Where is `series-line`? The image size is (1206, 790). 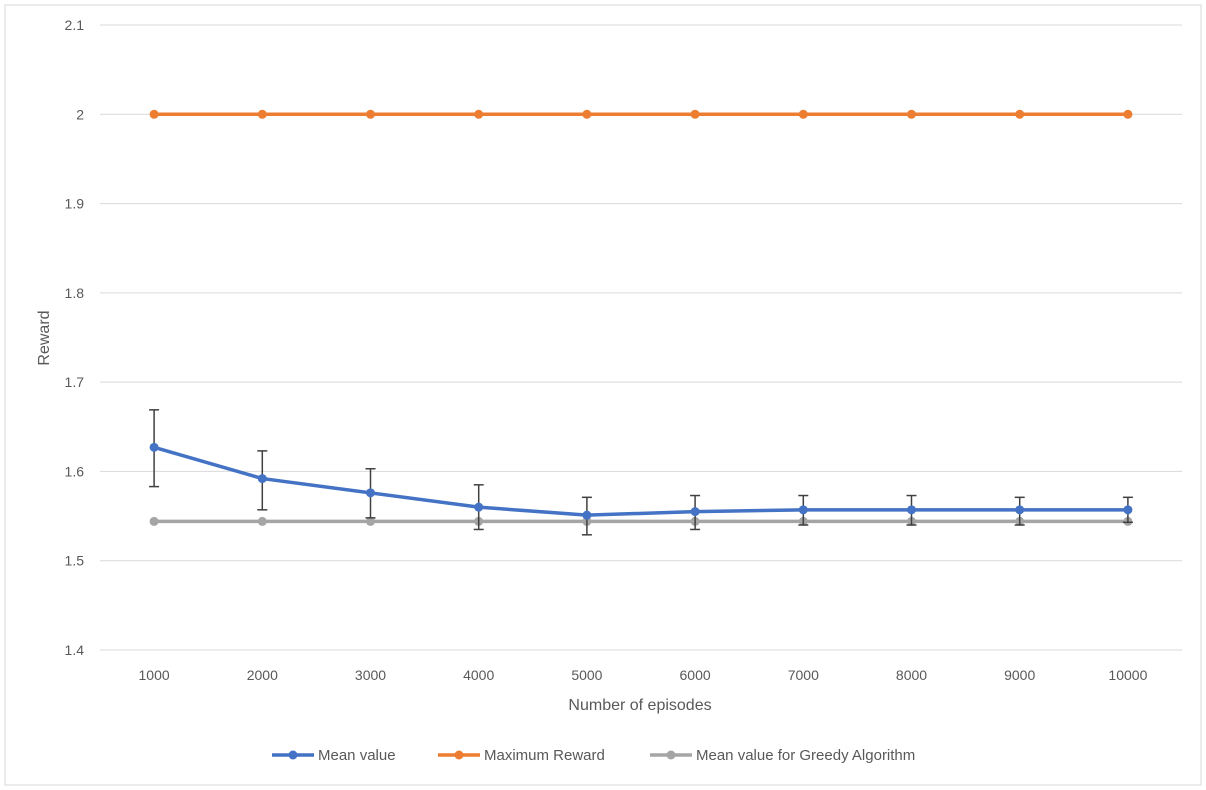
series-line is located at coordinates (640, 481).